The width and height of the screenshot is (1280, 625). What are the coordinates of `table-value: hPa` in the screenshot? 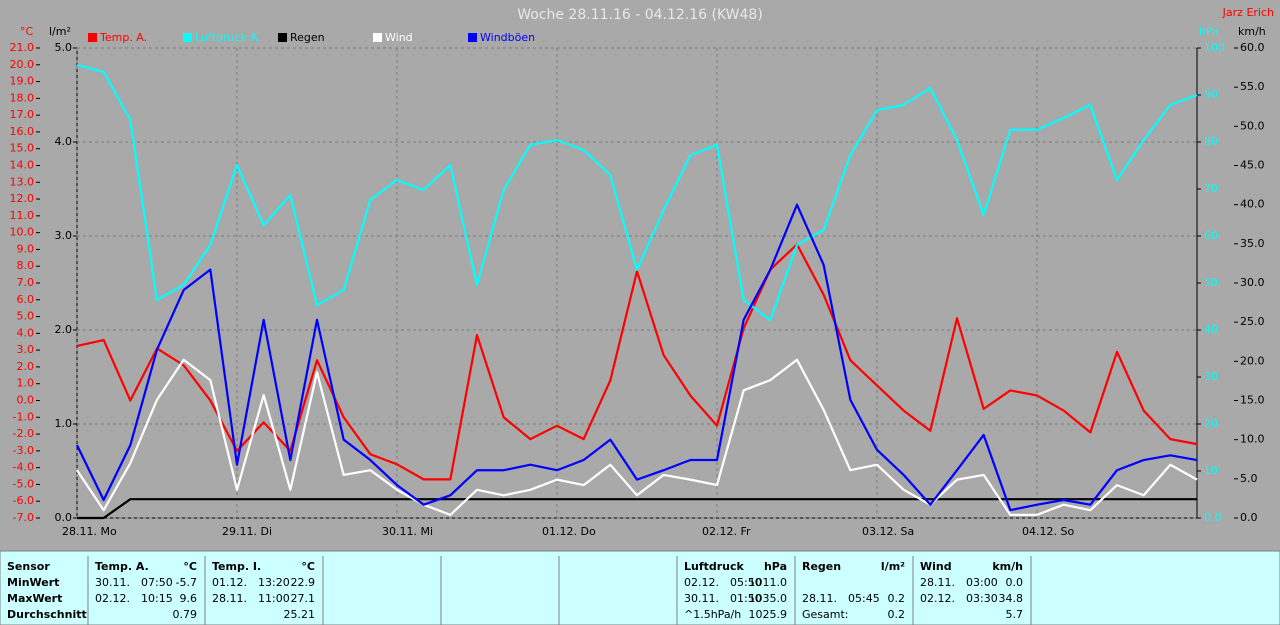 It's located at (775, 566).